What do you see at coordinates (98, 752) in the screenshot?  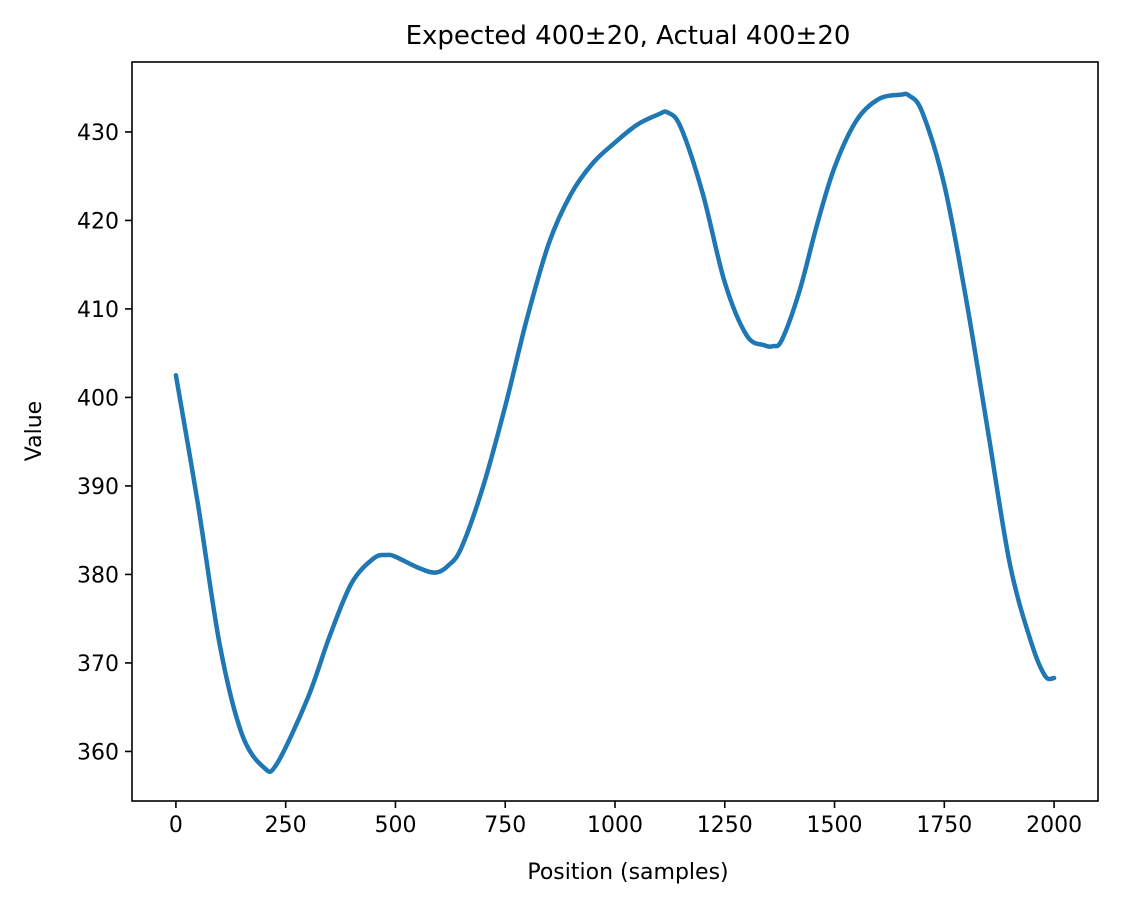 I see `y-tick-label: 360` at bounding box center [98, 752].